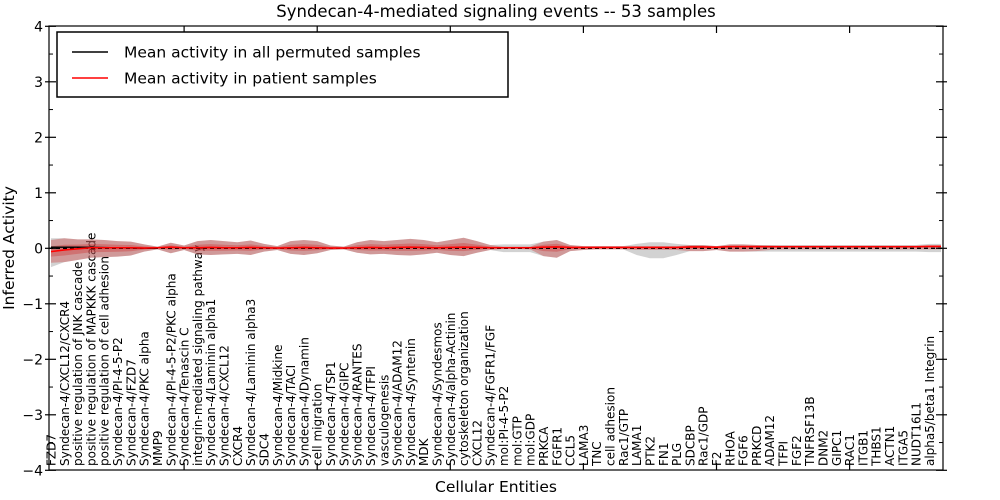  Describe the element at coordinates (690, 445) in the screenshot. I see `x-tick-label: SDCBP` at that location.